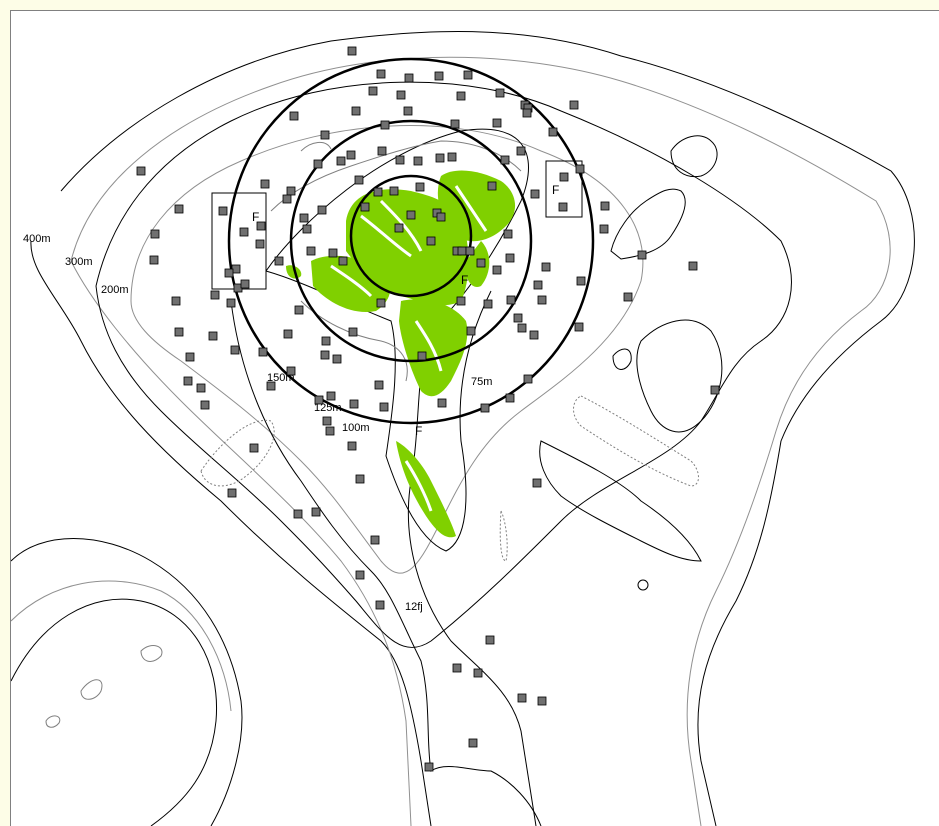 This screenshot has height=826, width=939. What do you see at coordinates (328, 408) in the screenshot?
I see `depth-label-125m: 125m` at bounding box center [328, 408].